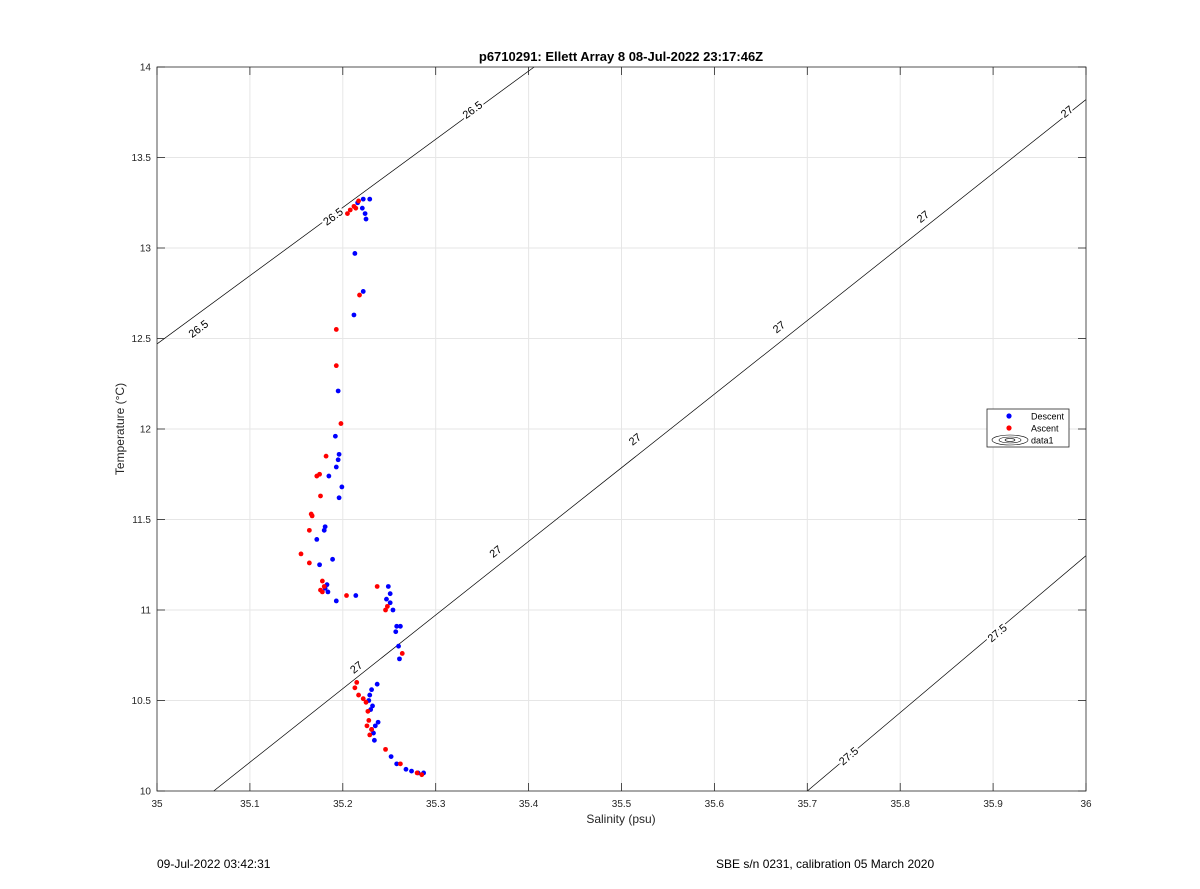  I want to click on series-descent, so click(370, 486).